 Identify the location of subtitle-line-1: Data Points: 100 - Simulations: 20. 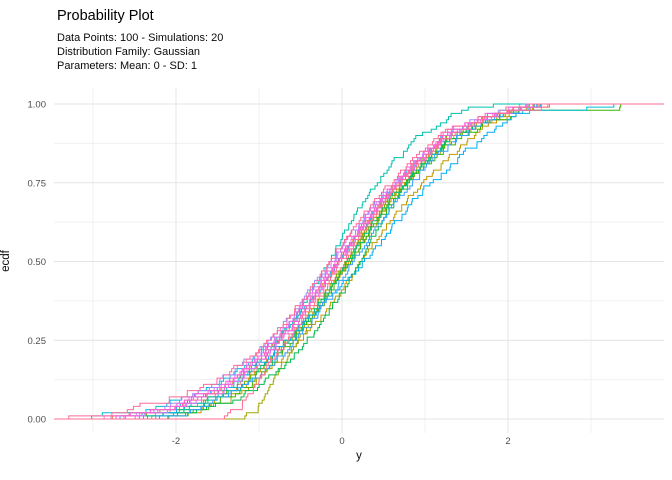
(140, 38).